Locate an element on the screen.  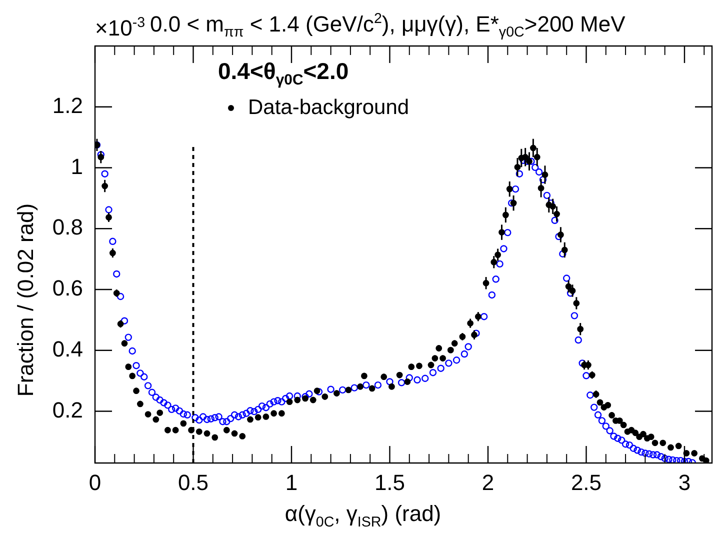
x-tick-label: 1 is located at coordinates (291, 483).